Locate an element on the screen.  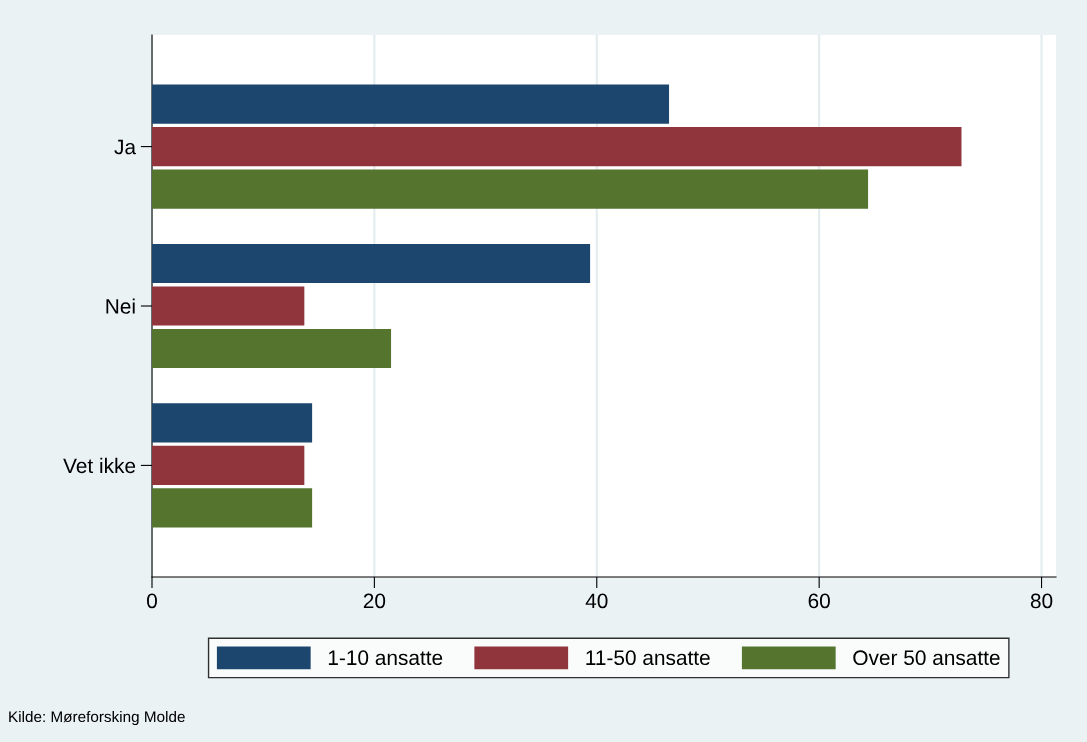
x-tick-label: 60 is located at coordinates (819, 601).